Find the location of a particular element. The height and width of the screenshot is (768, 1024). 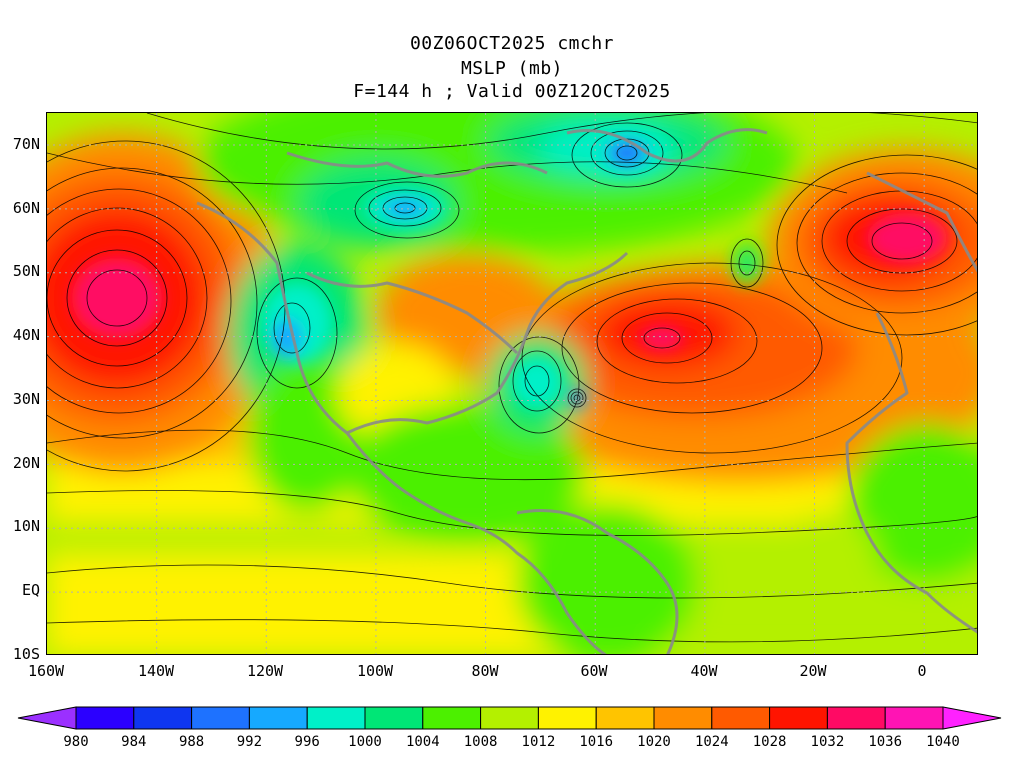

lon-label-40w: 40W is located at coordinates (704, 671).